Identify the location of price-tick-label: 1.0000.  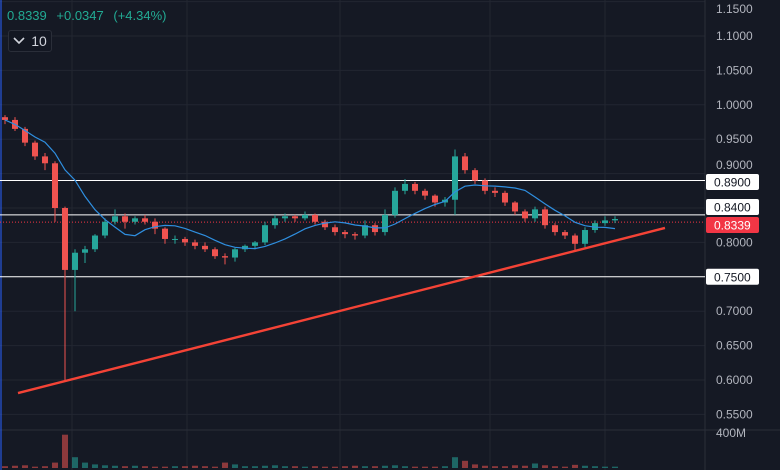
(734, 105).